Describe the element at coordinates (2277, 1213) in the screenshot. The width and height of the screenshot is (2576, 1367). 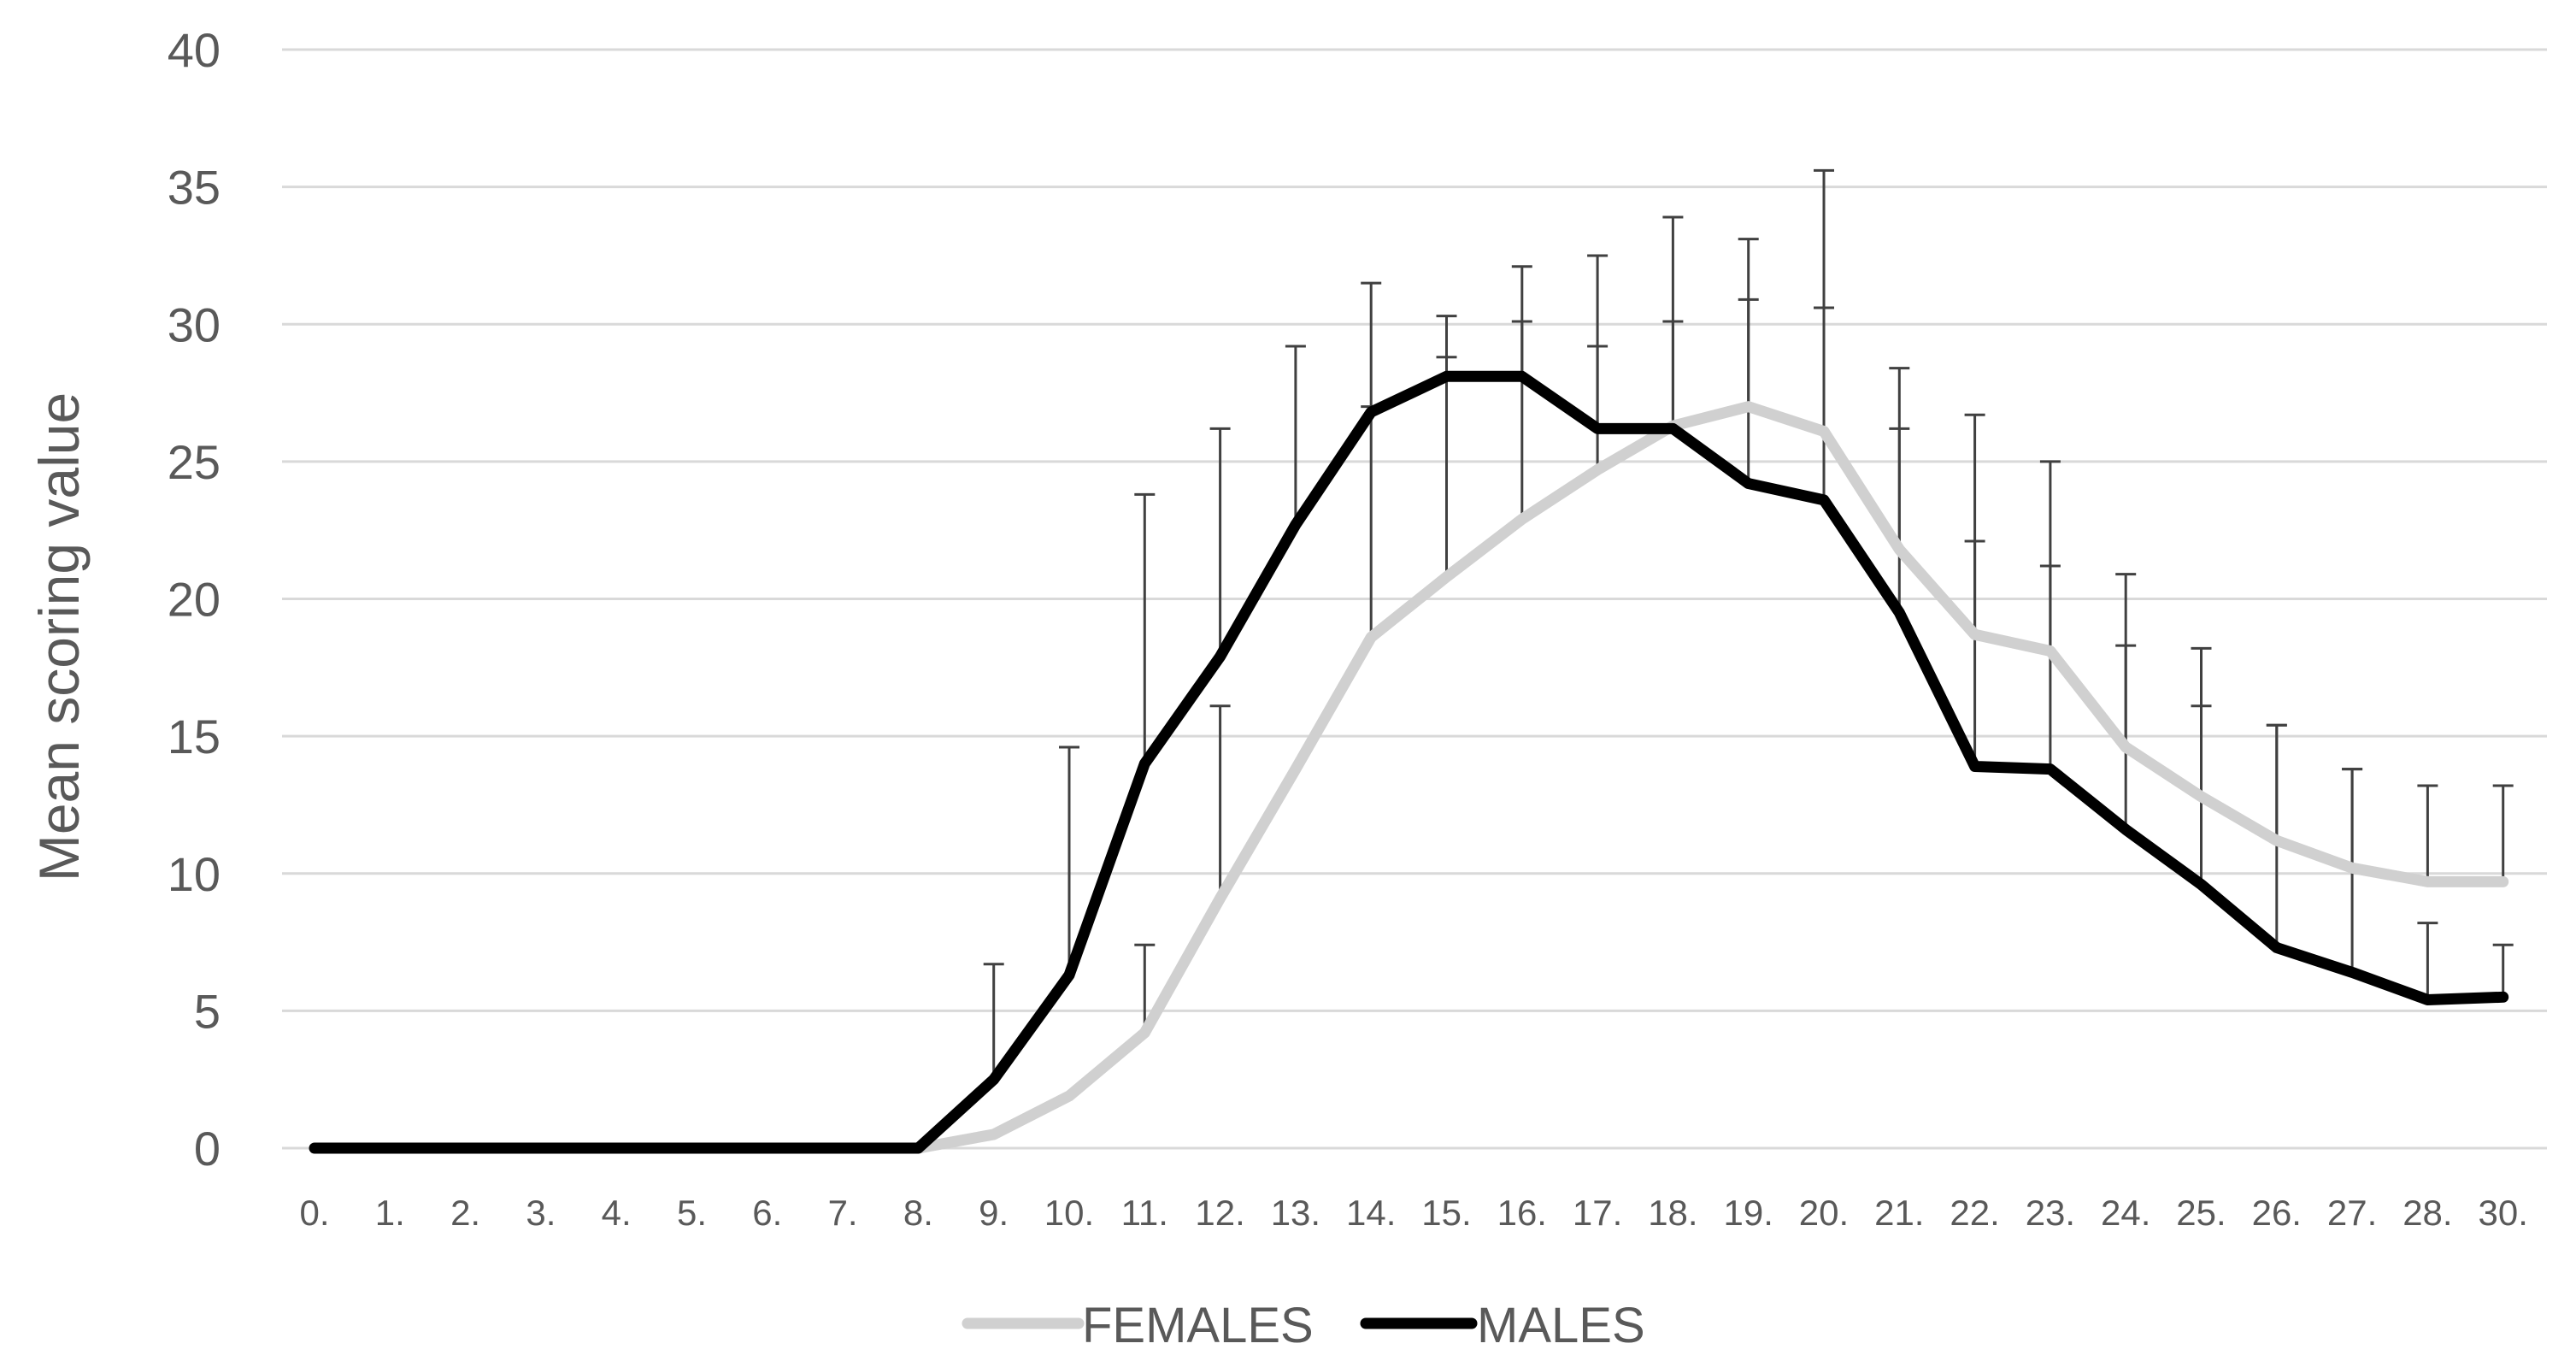
I see `x-tick-label: 26.` at that location.